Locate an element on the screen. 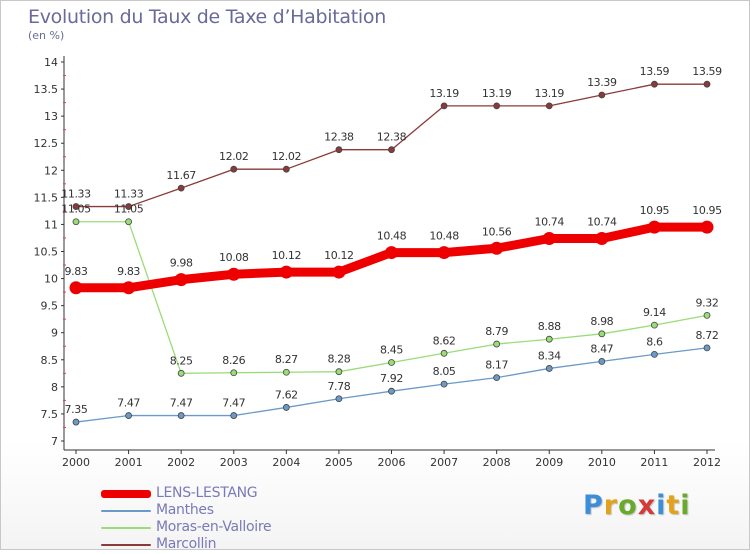  data-label: 12.38 is located at coordinates (392, 137).